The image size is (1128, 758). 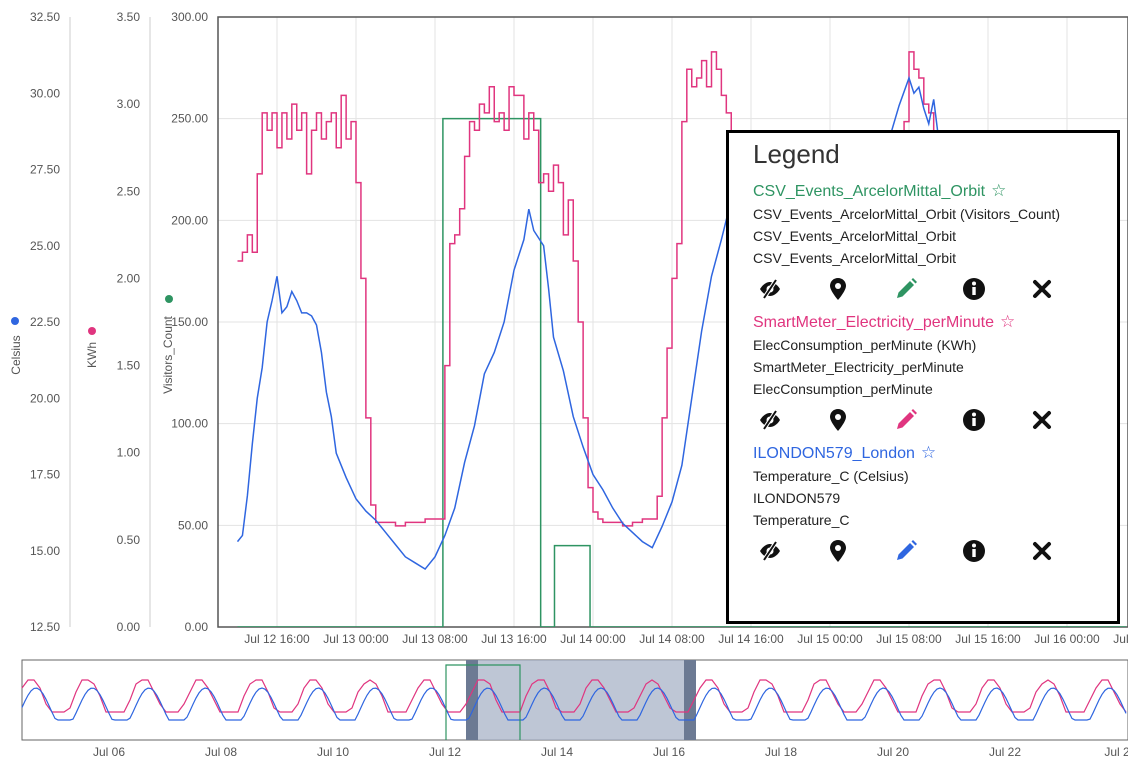 I want to click on y-tick-label-visitors: 300.00, so click(x=189, y=17).